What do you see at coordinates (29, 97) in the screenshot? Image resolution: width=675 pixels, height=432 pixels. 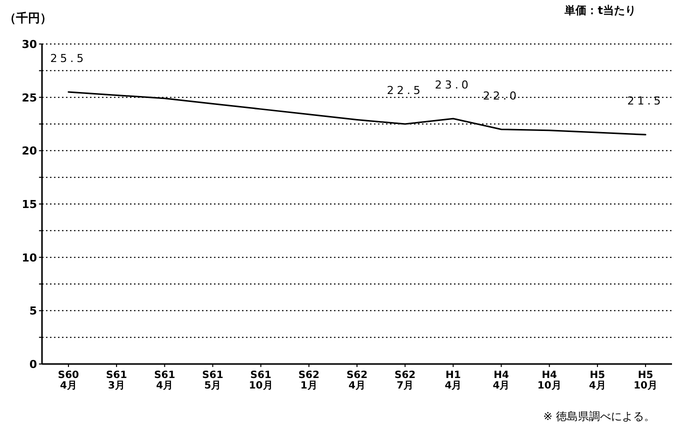 I see `y-tick-label: 25` at bounding box center [29, 97].